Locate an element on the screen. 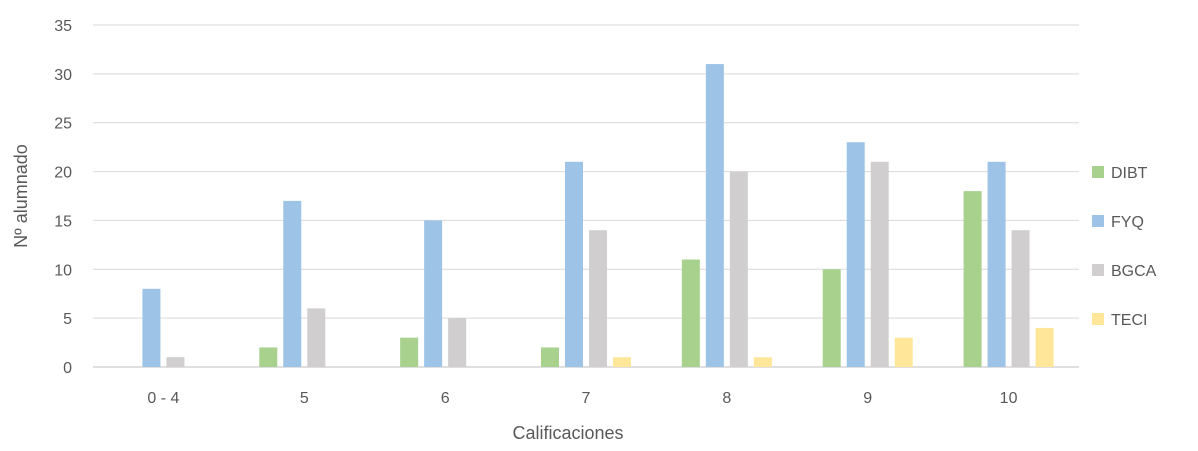 Image resolution: width=1198 pixels, height=451 pixels. y-tick-label: 15 is located at coordinates (63, 221).